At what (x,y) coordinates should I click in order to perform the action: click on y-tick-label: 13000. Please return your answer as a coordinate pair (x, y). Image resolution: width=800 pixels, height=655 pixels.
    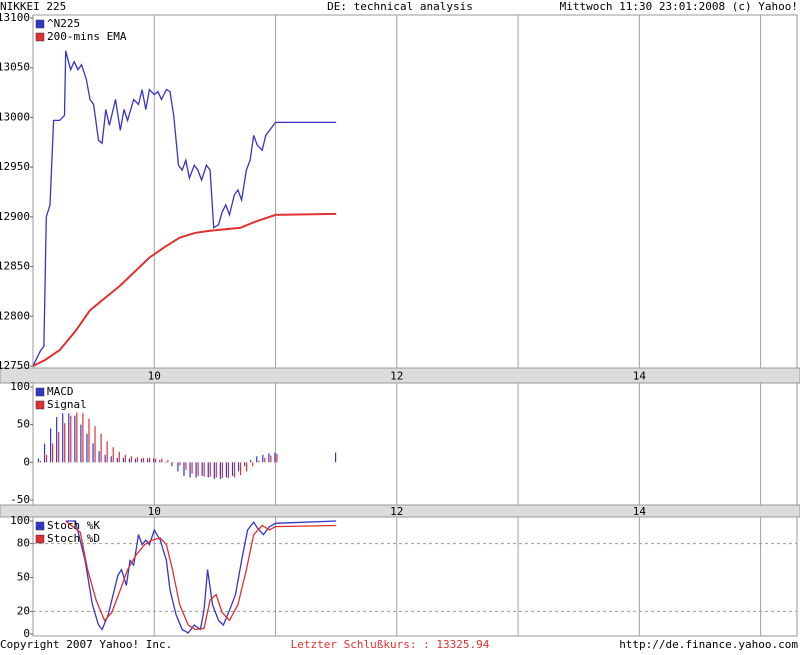
    Looking at the image, I should click on (15, 116).